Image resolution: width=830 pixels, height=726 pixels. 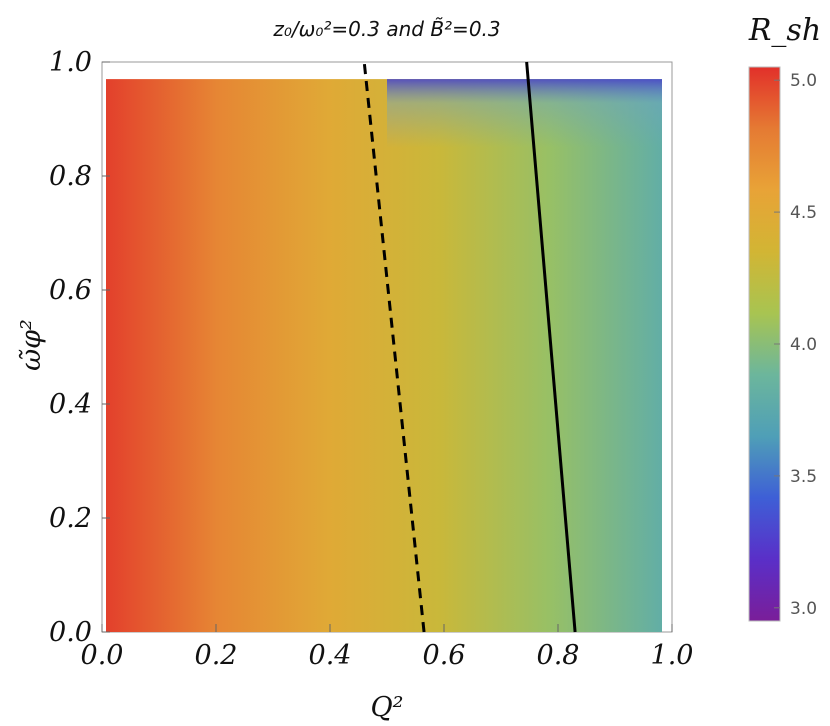 I want to click on x-axis-title: Q², so click(x=387, y=707).